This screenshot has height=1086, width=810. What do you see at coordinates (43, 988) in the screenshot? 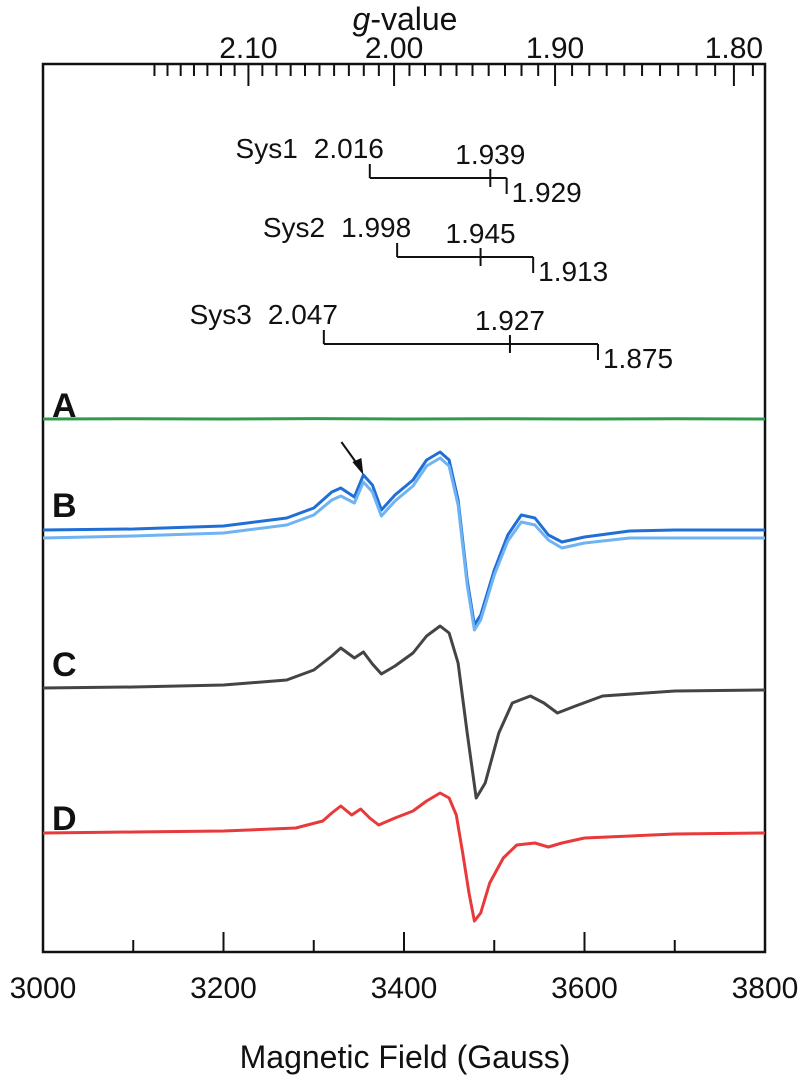
I see `x-tick-label: 3000` at bounding box center [43, 988].